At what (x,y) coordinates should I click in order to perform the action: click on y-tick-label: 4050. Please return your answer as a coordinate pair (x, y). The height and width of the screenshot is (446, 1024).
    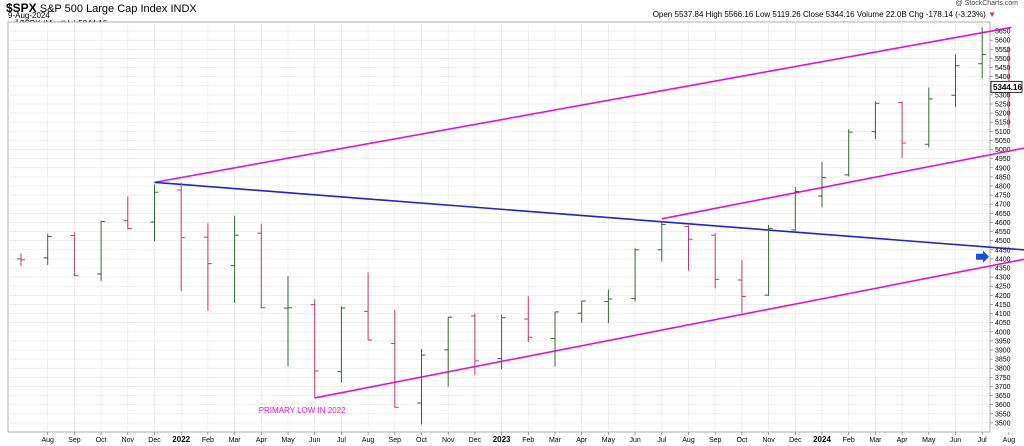
    Looking at the image, I should click on (1003, 323).